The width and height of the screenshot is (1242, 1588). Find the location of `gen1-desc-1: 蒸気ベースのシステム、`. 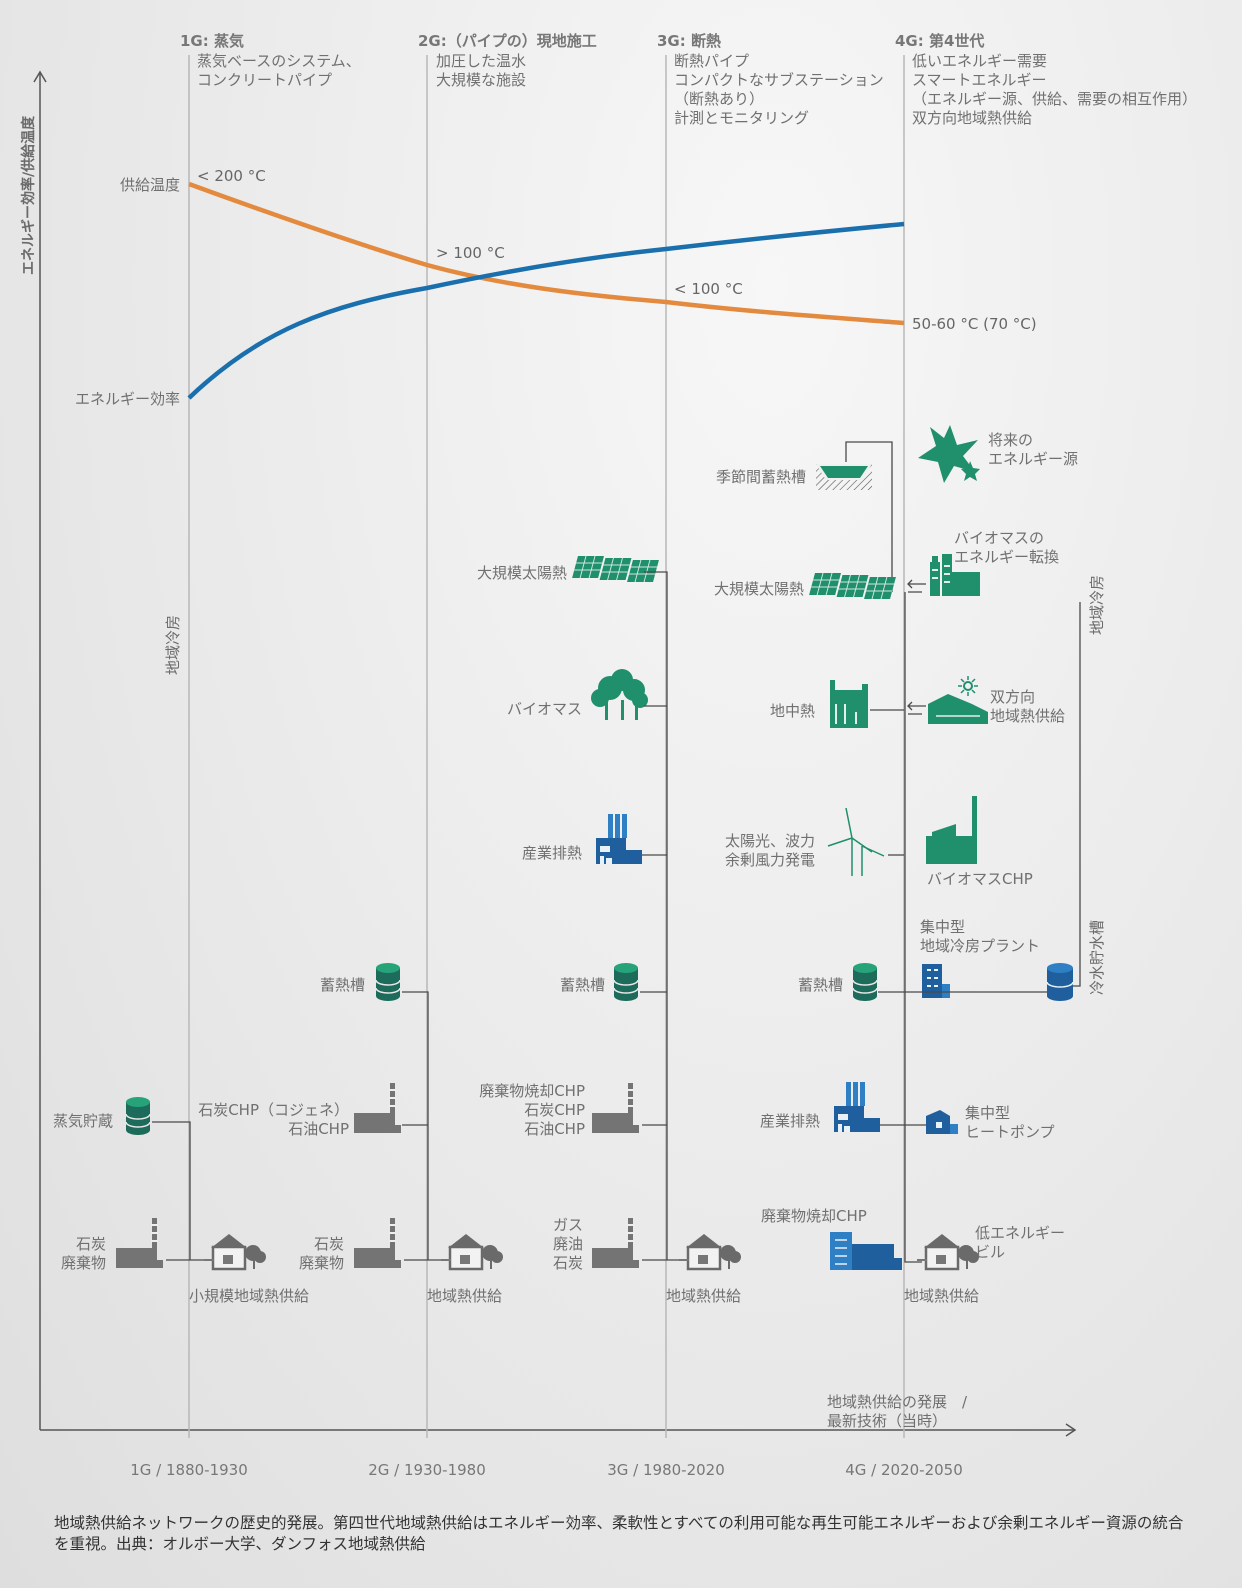

gen1-desc-1: 蒸気ベースのシステム、 is located at coordinates (279, 61).